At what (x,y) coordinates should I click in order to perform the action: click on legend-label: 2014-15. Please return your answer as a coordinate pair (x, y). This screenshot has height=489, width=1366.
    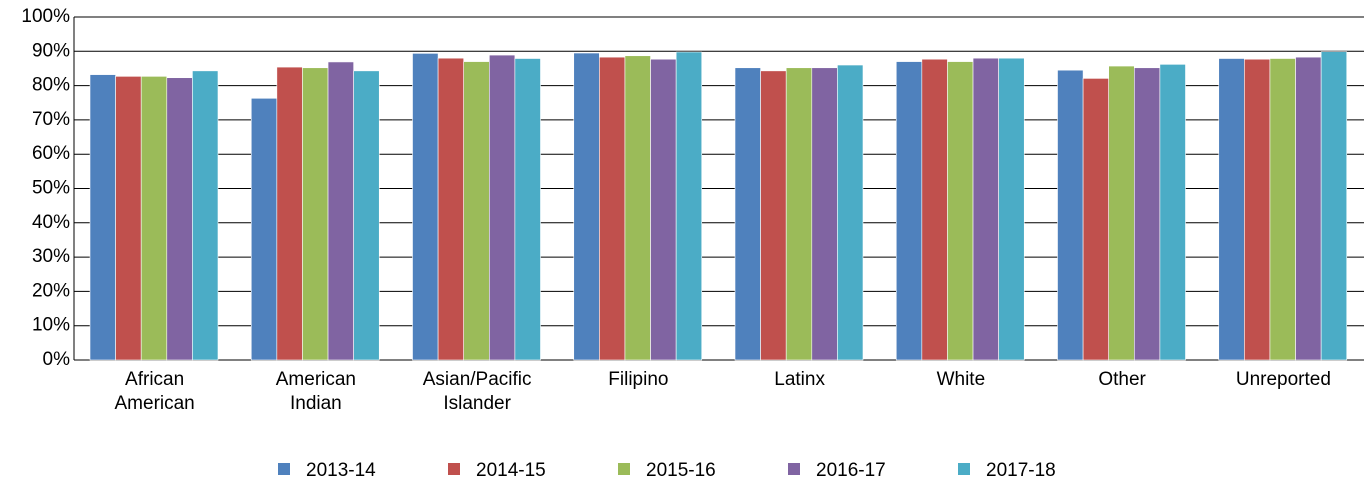
    Looking at the image, I should click on (511, 470).